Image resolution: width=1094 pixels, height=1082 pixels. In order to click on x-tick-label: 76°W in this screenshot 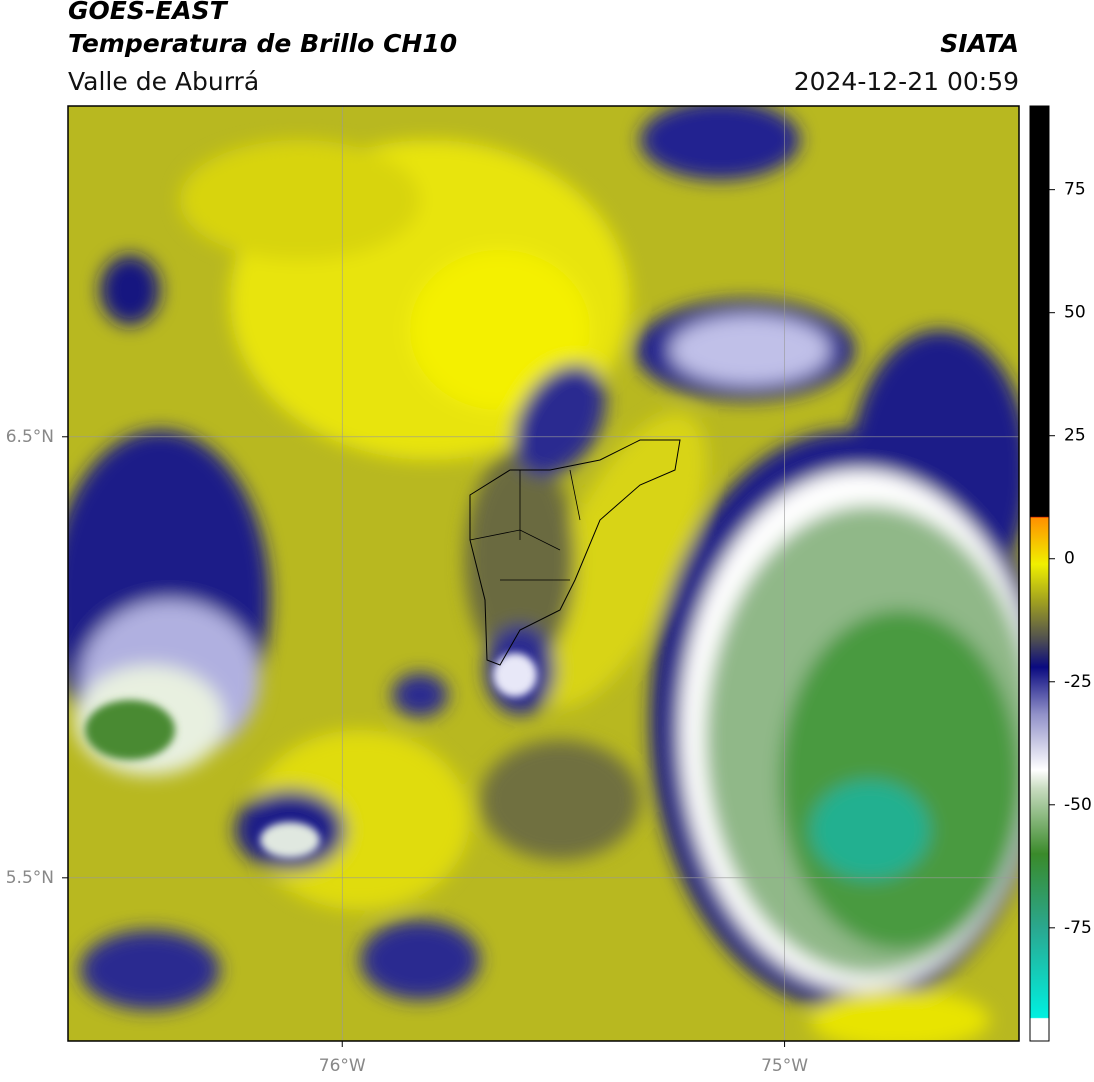, I will do `click(342, 1066)`.